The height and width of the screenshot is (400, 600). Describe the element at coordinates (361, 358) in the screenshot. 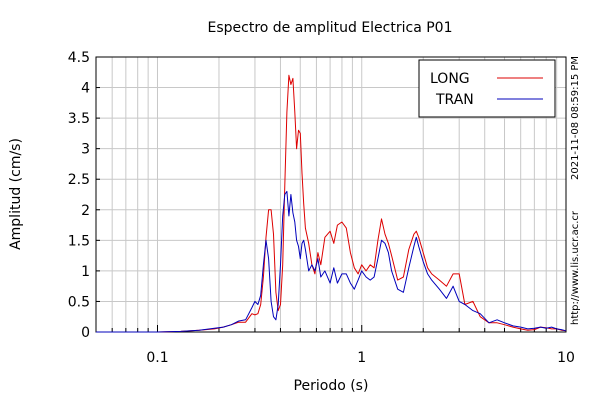

I see `x-tick-label-1: 1` at that location.